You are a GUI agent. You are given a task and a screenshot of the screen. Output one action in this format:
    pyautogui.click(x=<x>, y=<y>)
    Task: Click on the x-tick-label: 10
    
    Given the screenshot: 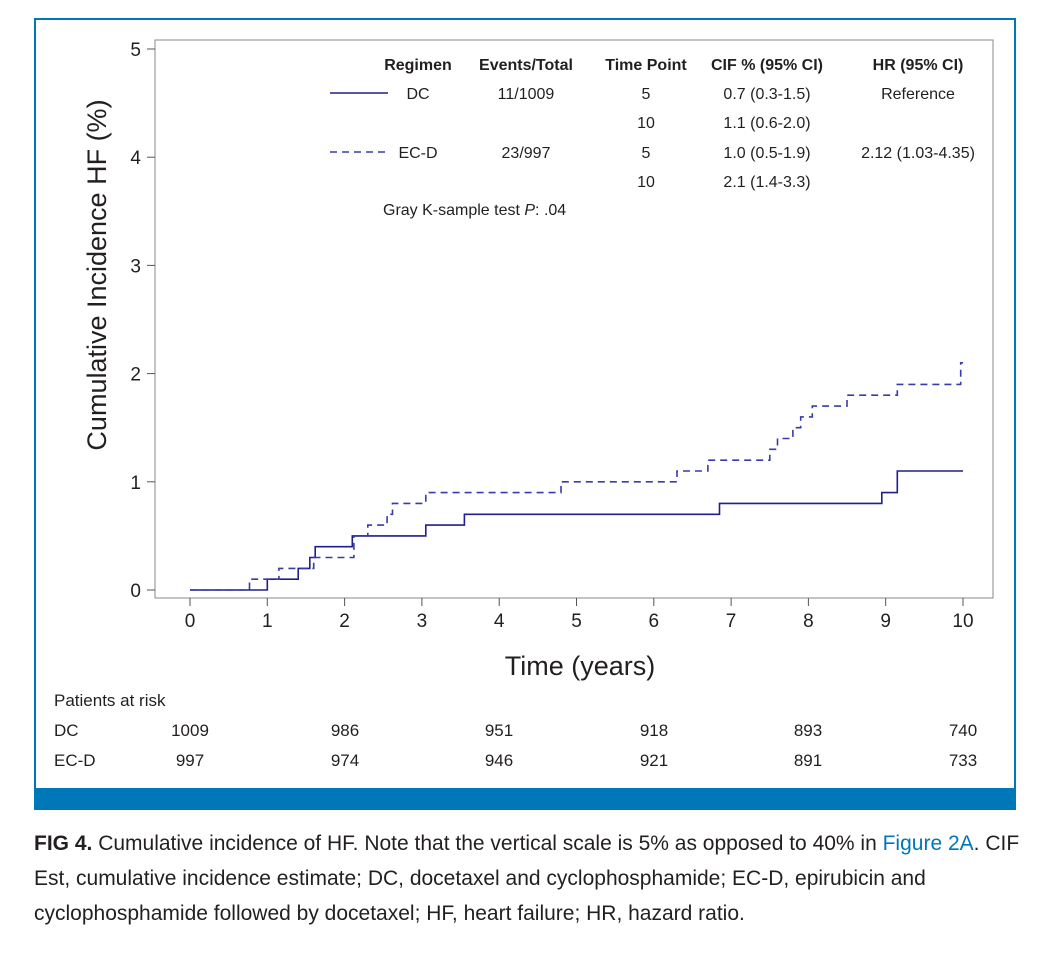 What is the action you would take?
    pyautogui.click(x=962, y=621)
    